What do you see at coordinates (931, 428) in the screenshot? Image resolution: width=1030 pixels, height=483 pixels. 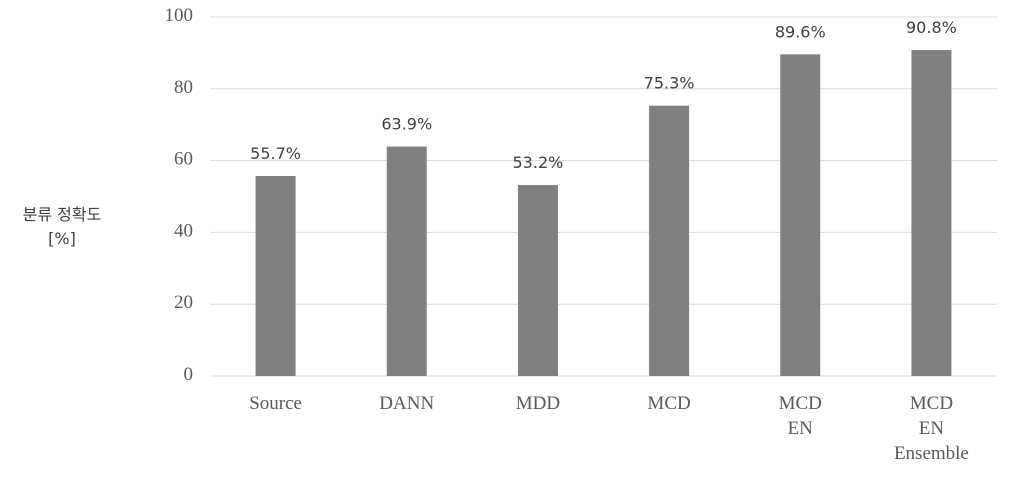 I see `x-tick-label: MCD EN Ensemble` at bounding box center [931, 428].